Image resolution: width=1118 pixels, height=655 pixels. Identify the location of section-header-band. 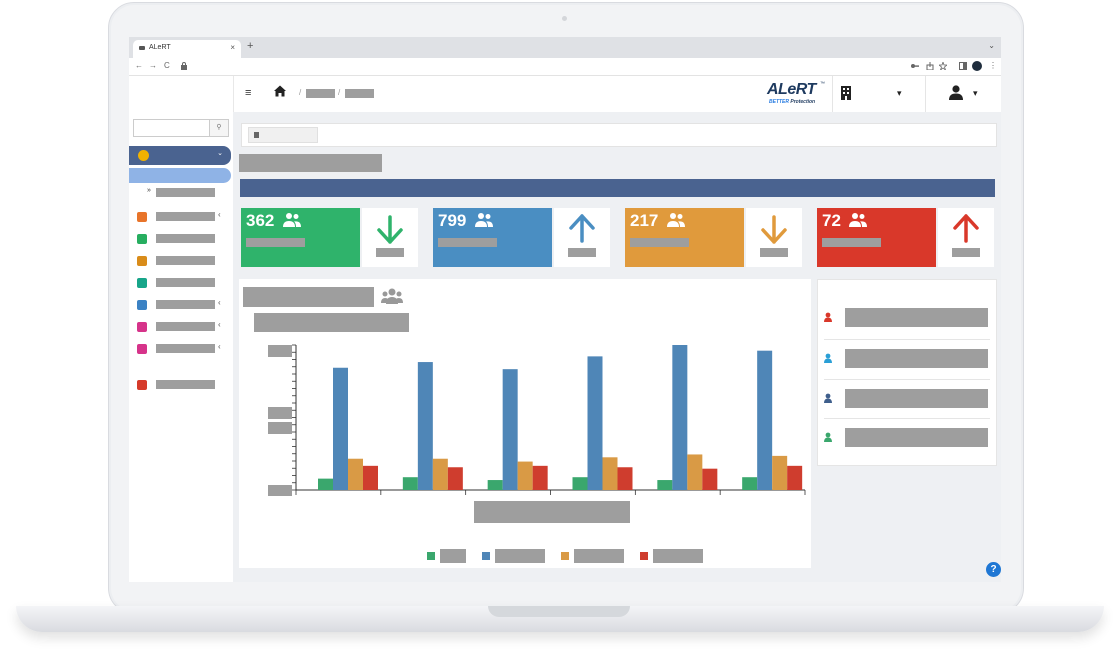
(617, 188).